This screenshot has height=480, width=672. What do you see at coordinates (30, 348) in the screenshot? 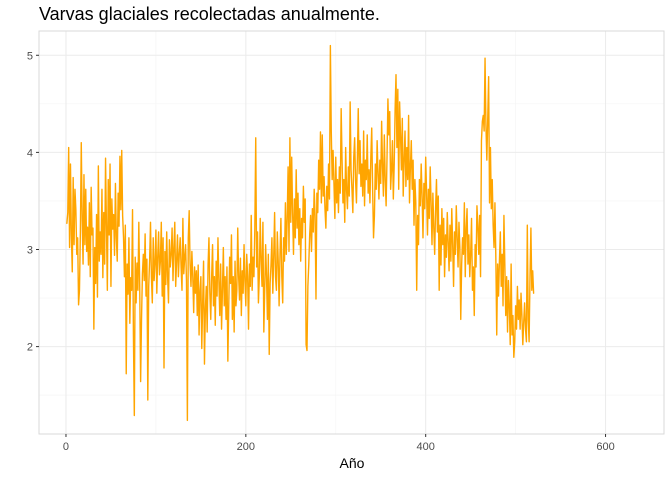
I see `y-tick-label: 2` at bounding box center [30, 348].